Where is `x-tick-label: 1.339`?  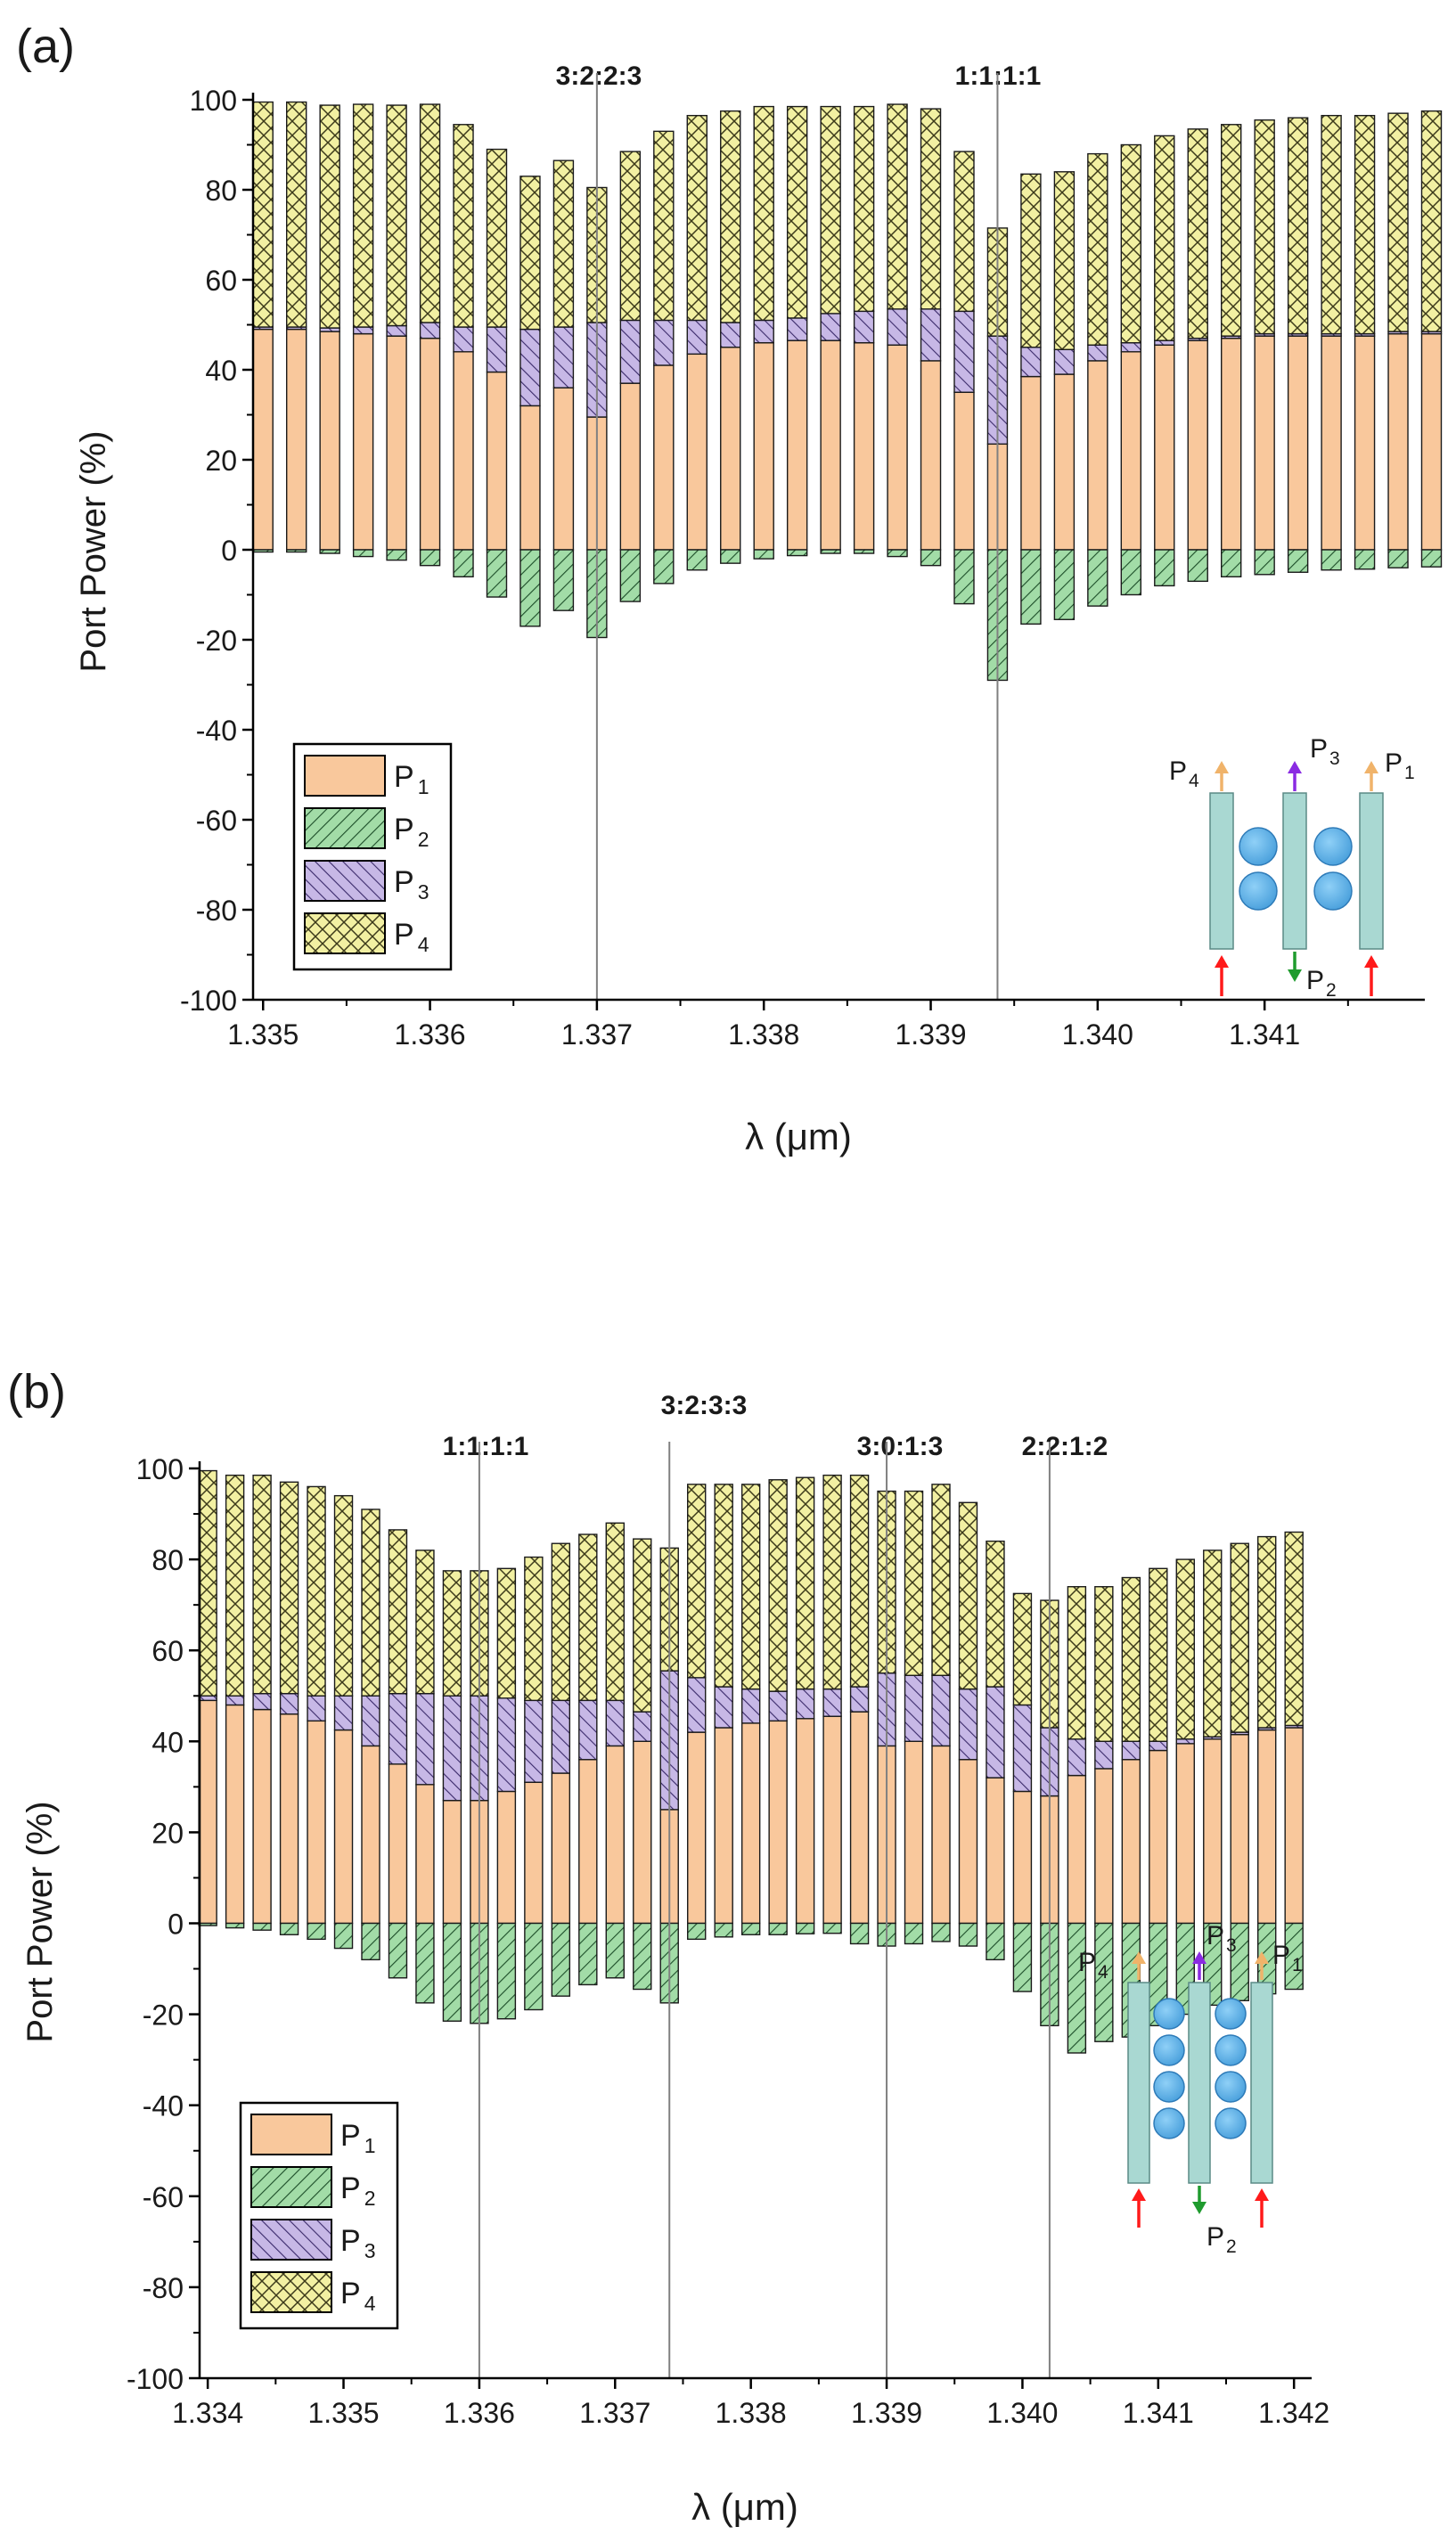
x-tick-label: 1.339 is located at coordinates (930, 1034).